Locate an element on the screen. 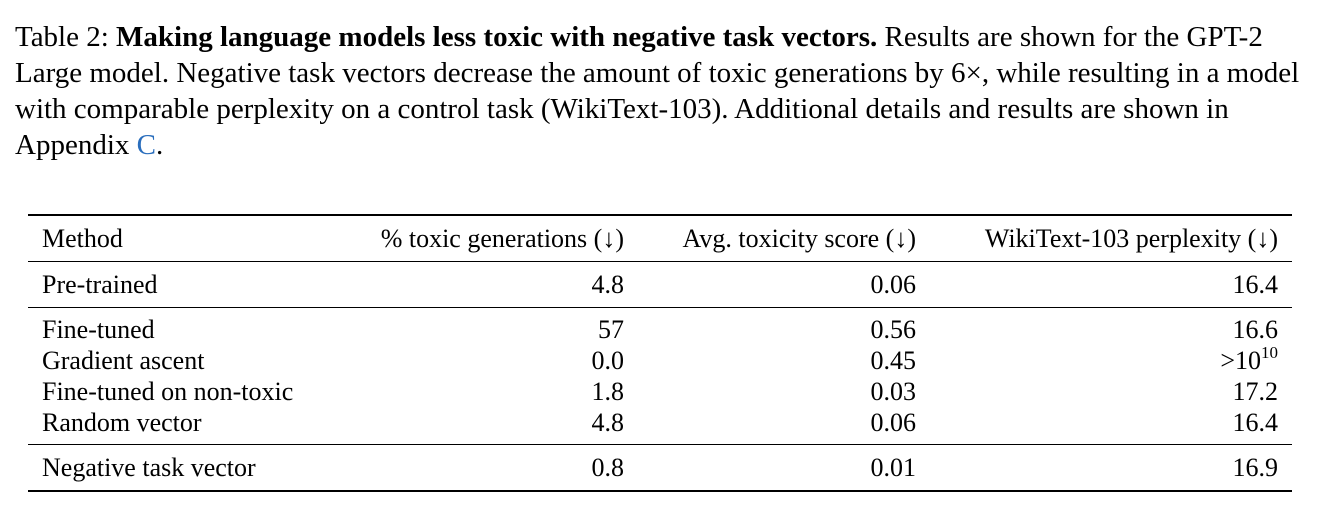 The height and width of the screenshot is (518, 1334). score-cell: 0.03 is located at coordinates (893, 391).